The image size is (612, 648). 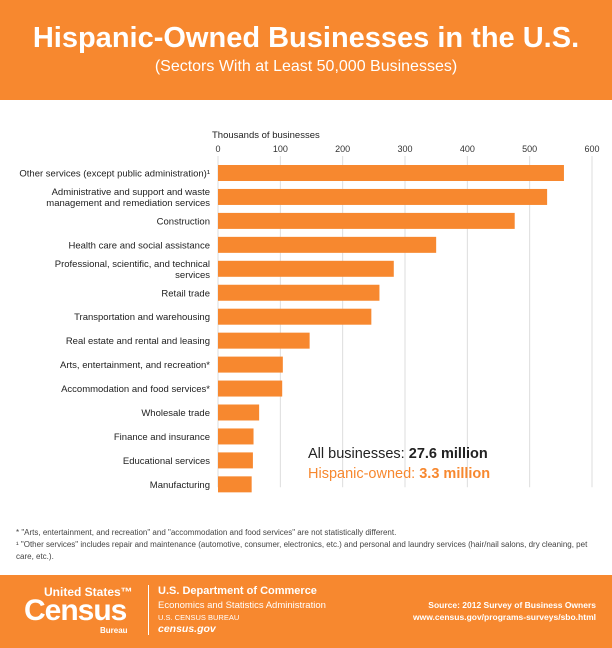 I want to click on category-label: Health care and social assistance, so click(x=139, y=245).